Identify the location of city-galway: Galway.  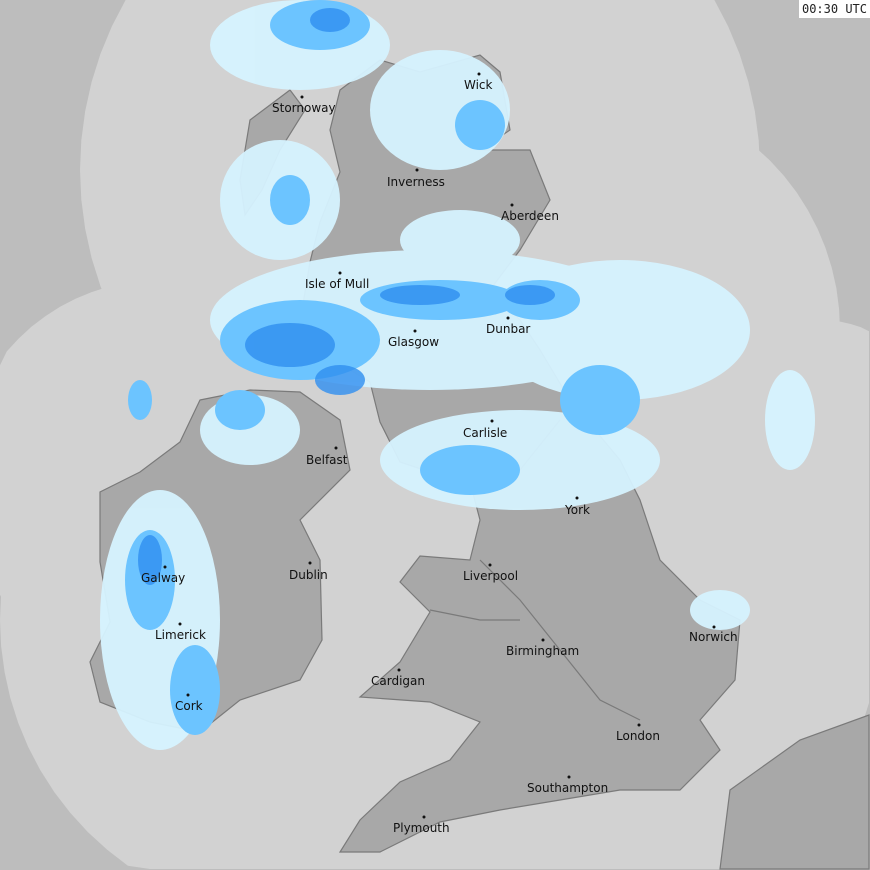
(163, 575).